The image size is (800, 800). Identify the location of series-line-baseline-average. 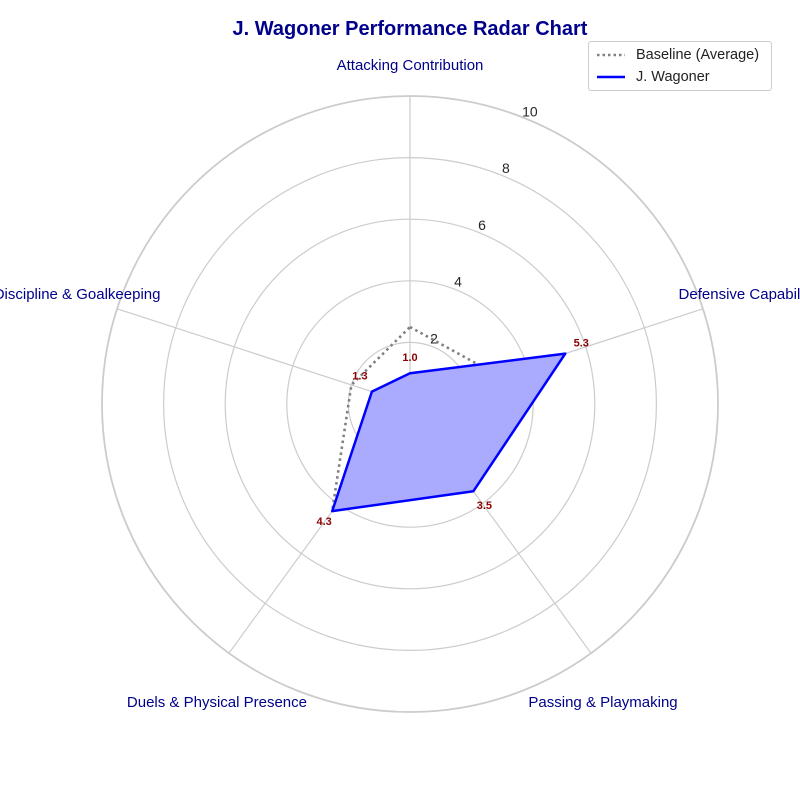
(415, 419).